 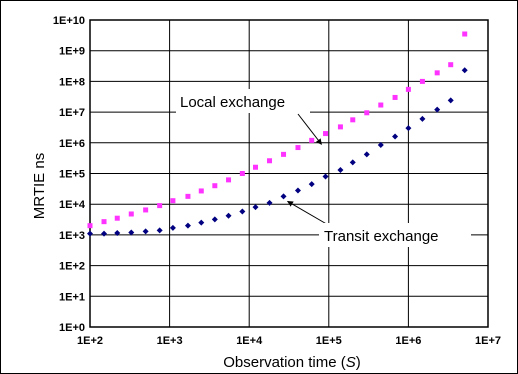 What do you see at coordinates (249, 341) in the screenshot?
I see `x-tick-label: 1E+4` at bounding box center [249, 341].